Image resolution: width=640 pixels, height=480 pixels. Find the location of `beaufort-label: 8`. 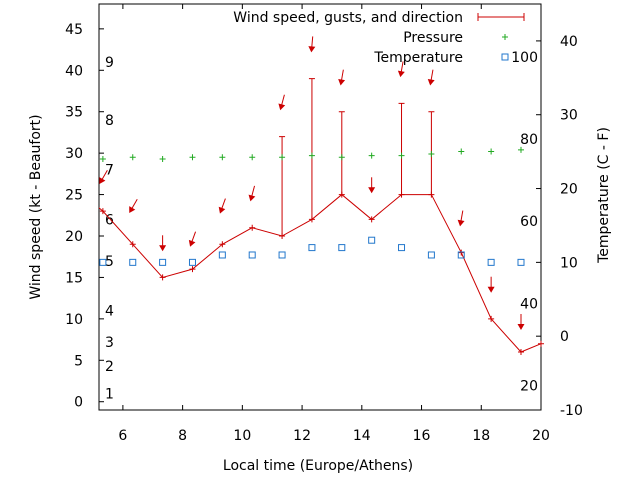

beaufort-label: 8 is located at coordinates (109, 121).